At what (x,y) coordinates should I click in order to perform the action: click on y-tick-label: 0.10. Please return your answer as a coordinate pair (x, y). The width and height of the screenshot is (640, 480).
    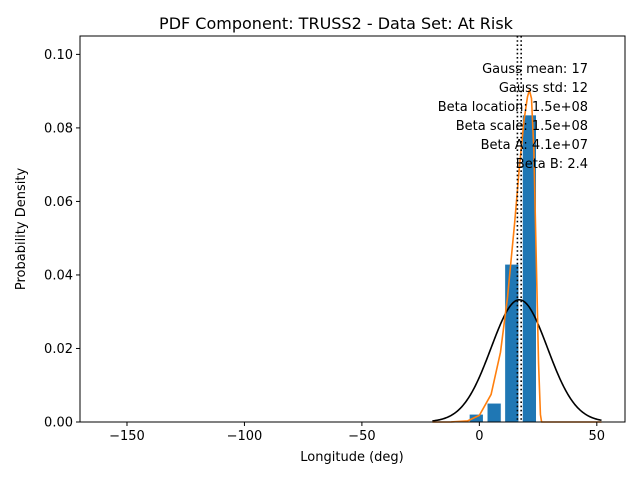
    Looking at the image, I should click on (58, 55).